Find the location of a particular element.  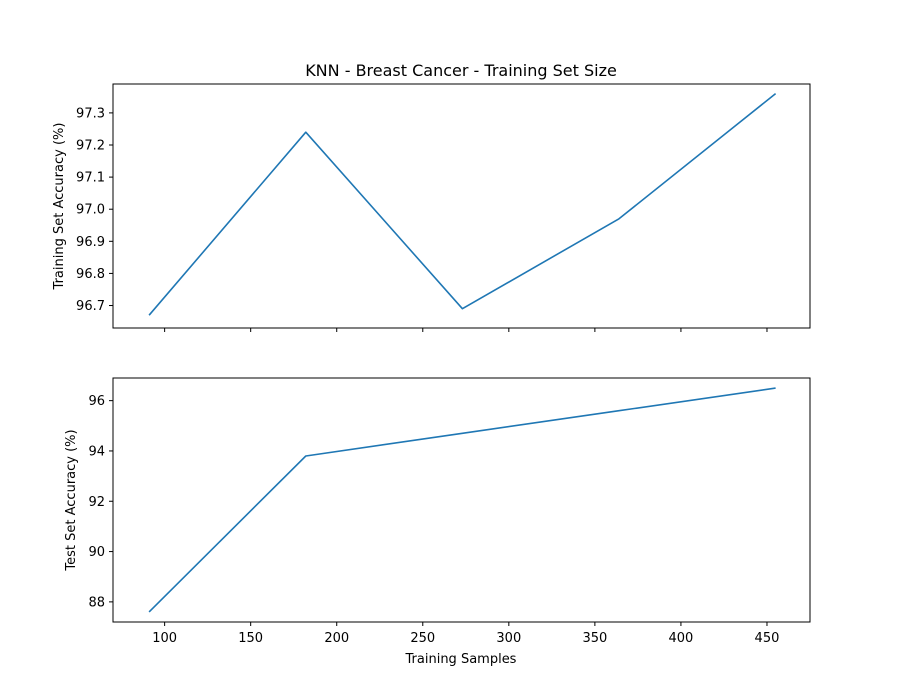

test-accuracy-y-tick-label: 94 is located at coordinates (96, 451).